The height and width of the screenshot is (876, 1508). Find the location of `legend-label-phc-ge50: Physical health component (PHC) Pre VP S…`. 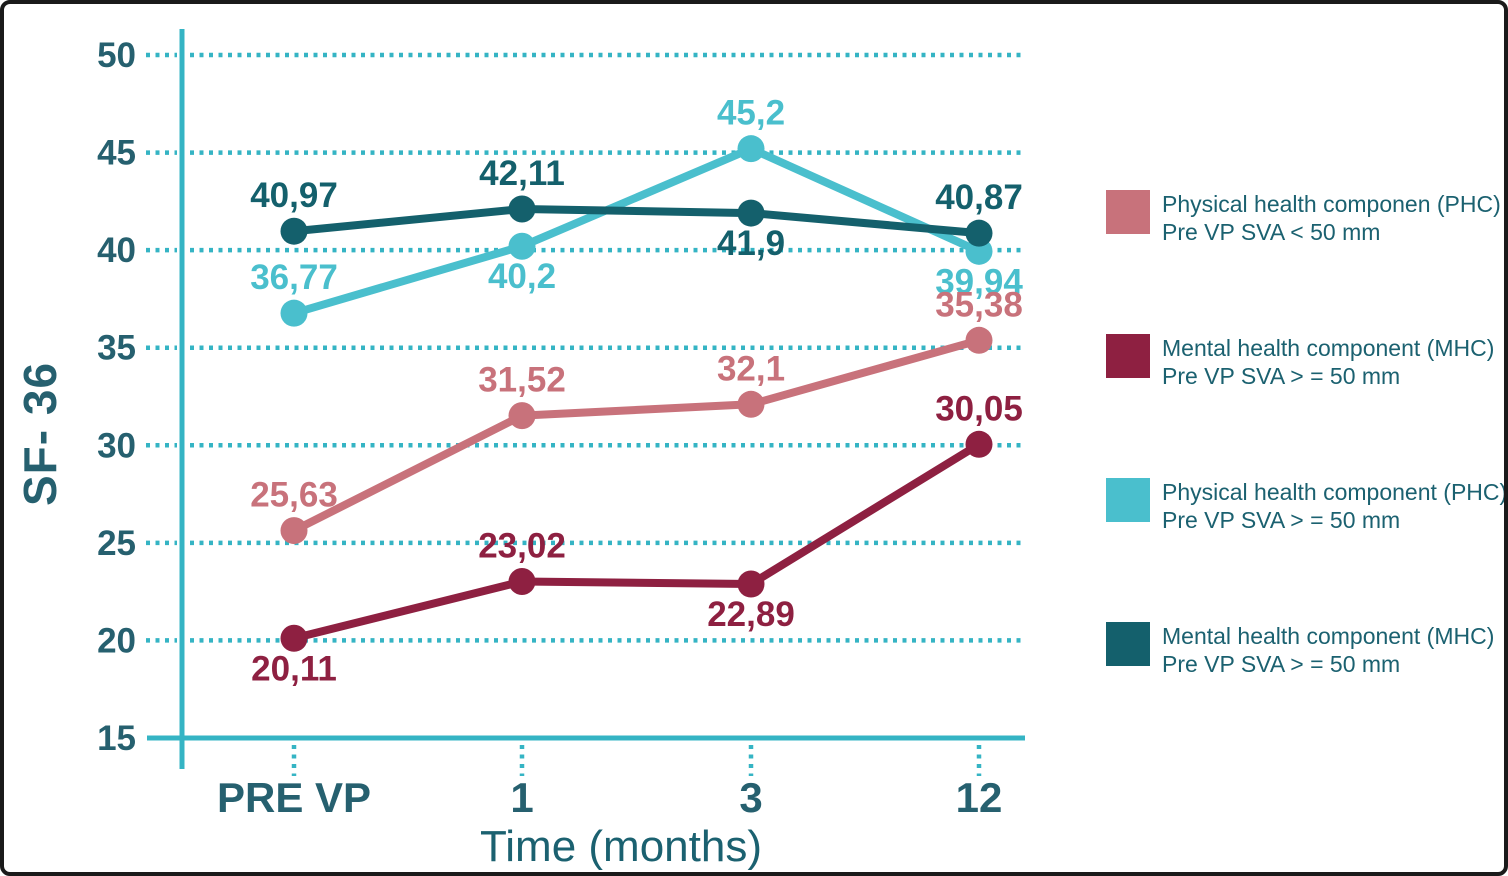

legend-label-phc-ge50: Physical health component (PHC) Pre VP S… is located at coordinates (1335, 506).